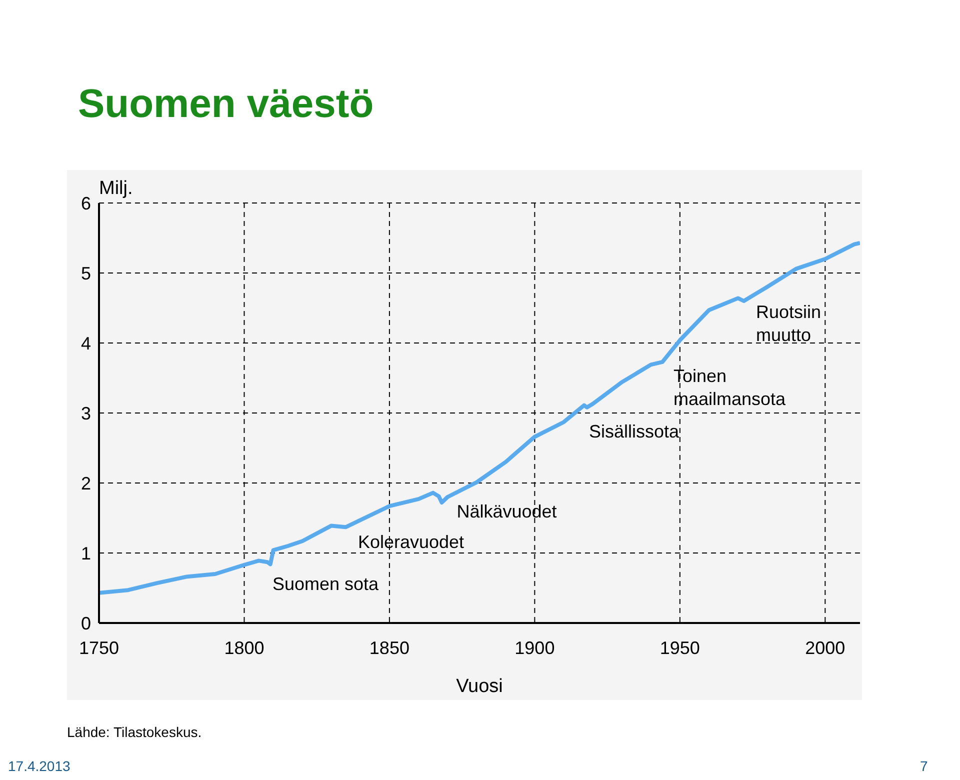 This screenshot has width=960, height=780. What do you see at coordinates (85, 553) in the screenshot?
I see `y-tick-label: 1` at bounding box center [85, 553].